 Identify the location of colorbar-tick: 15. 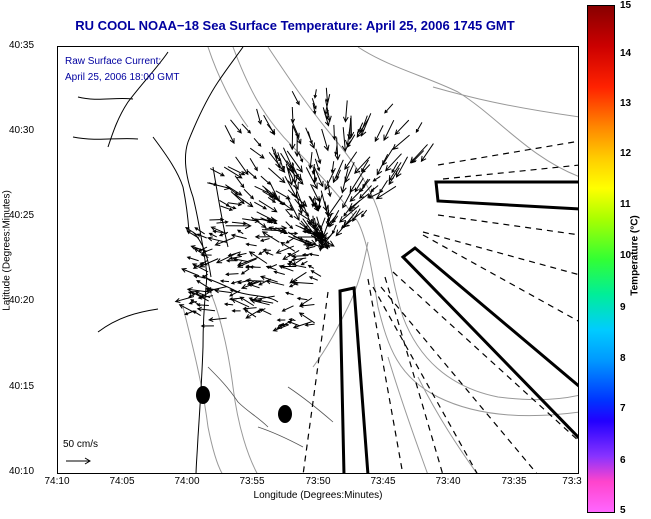
(626, 5).